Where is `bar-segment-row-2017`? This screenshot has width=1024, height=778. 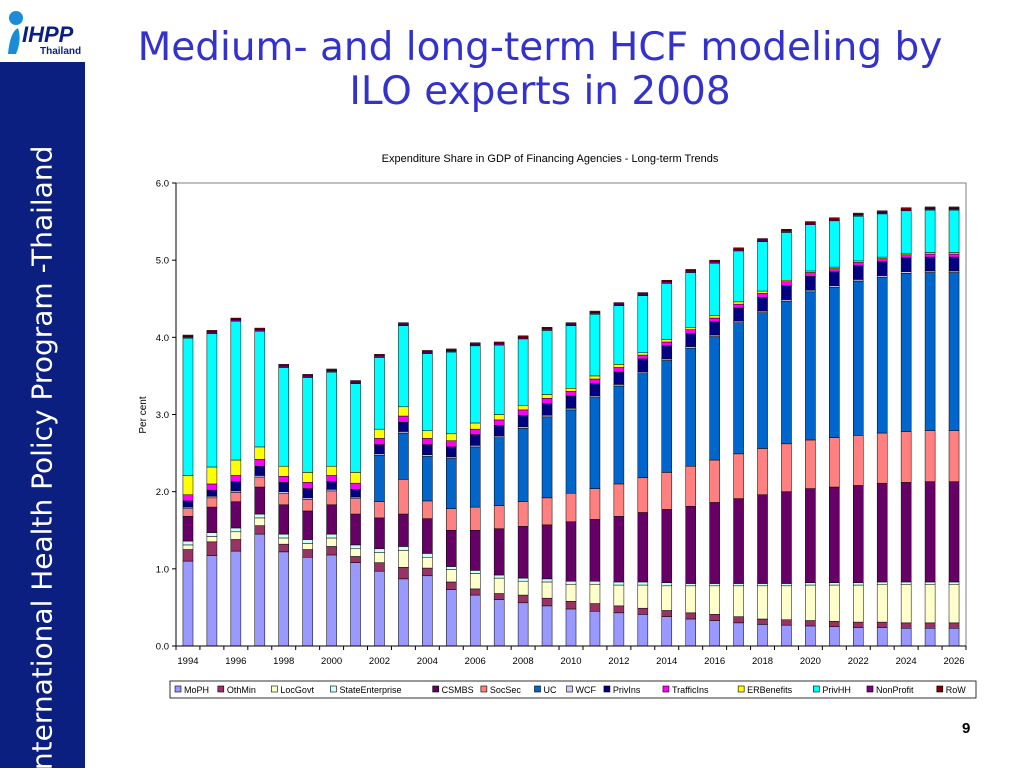
bar-segment-row-2017 is located at coordinates (738, 248).